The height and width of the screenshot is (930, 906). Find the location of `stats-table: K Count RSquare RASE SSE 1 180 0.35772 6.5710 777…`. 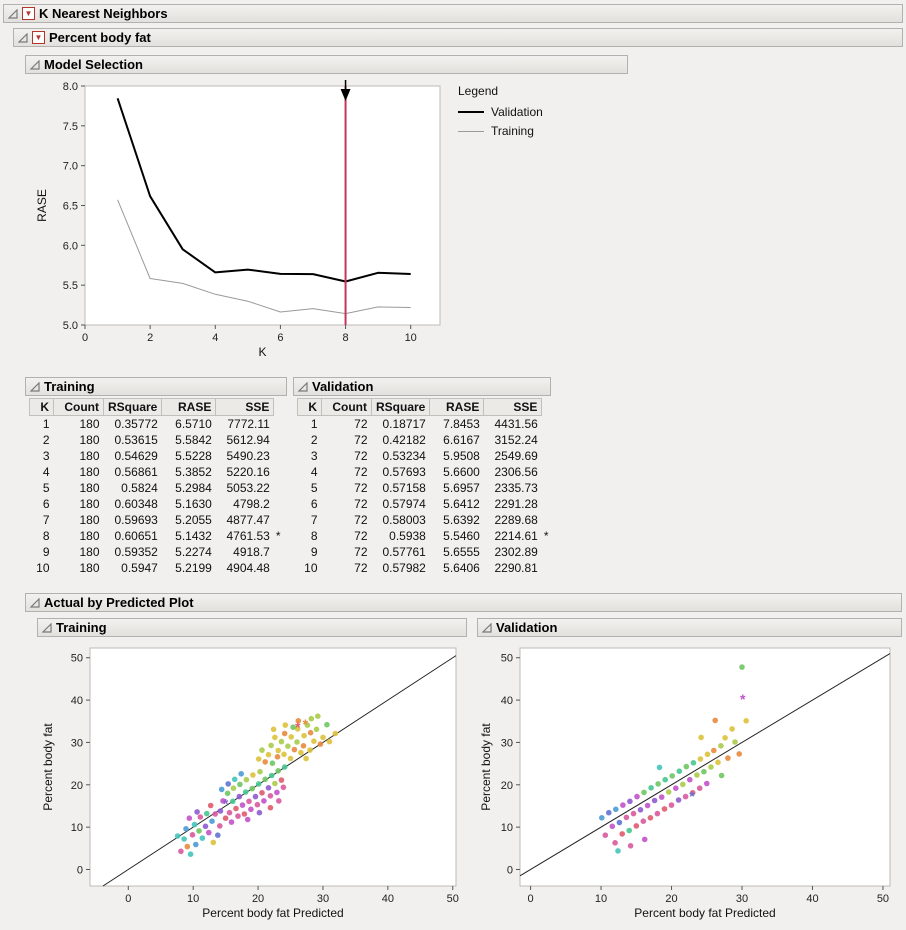

stats-table: K Count RSquare RASE SSE 1 180 0.35772 6.5710 777… is located at coordinates (158, 487).